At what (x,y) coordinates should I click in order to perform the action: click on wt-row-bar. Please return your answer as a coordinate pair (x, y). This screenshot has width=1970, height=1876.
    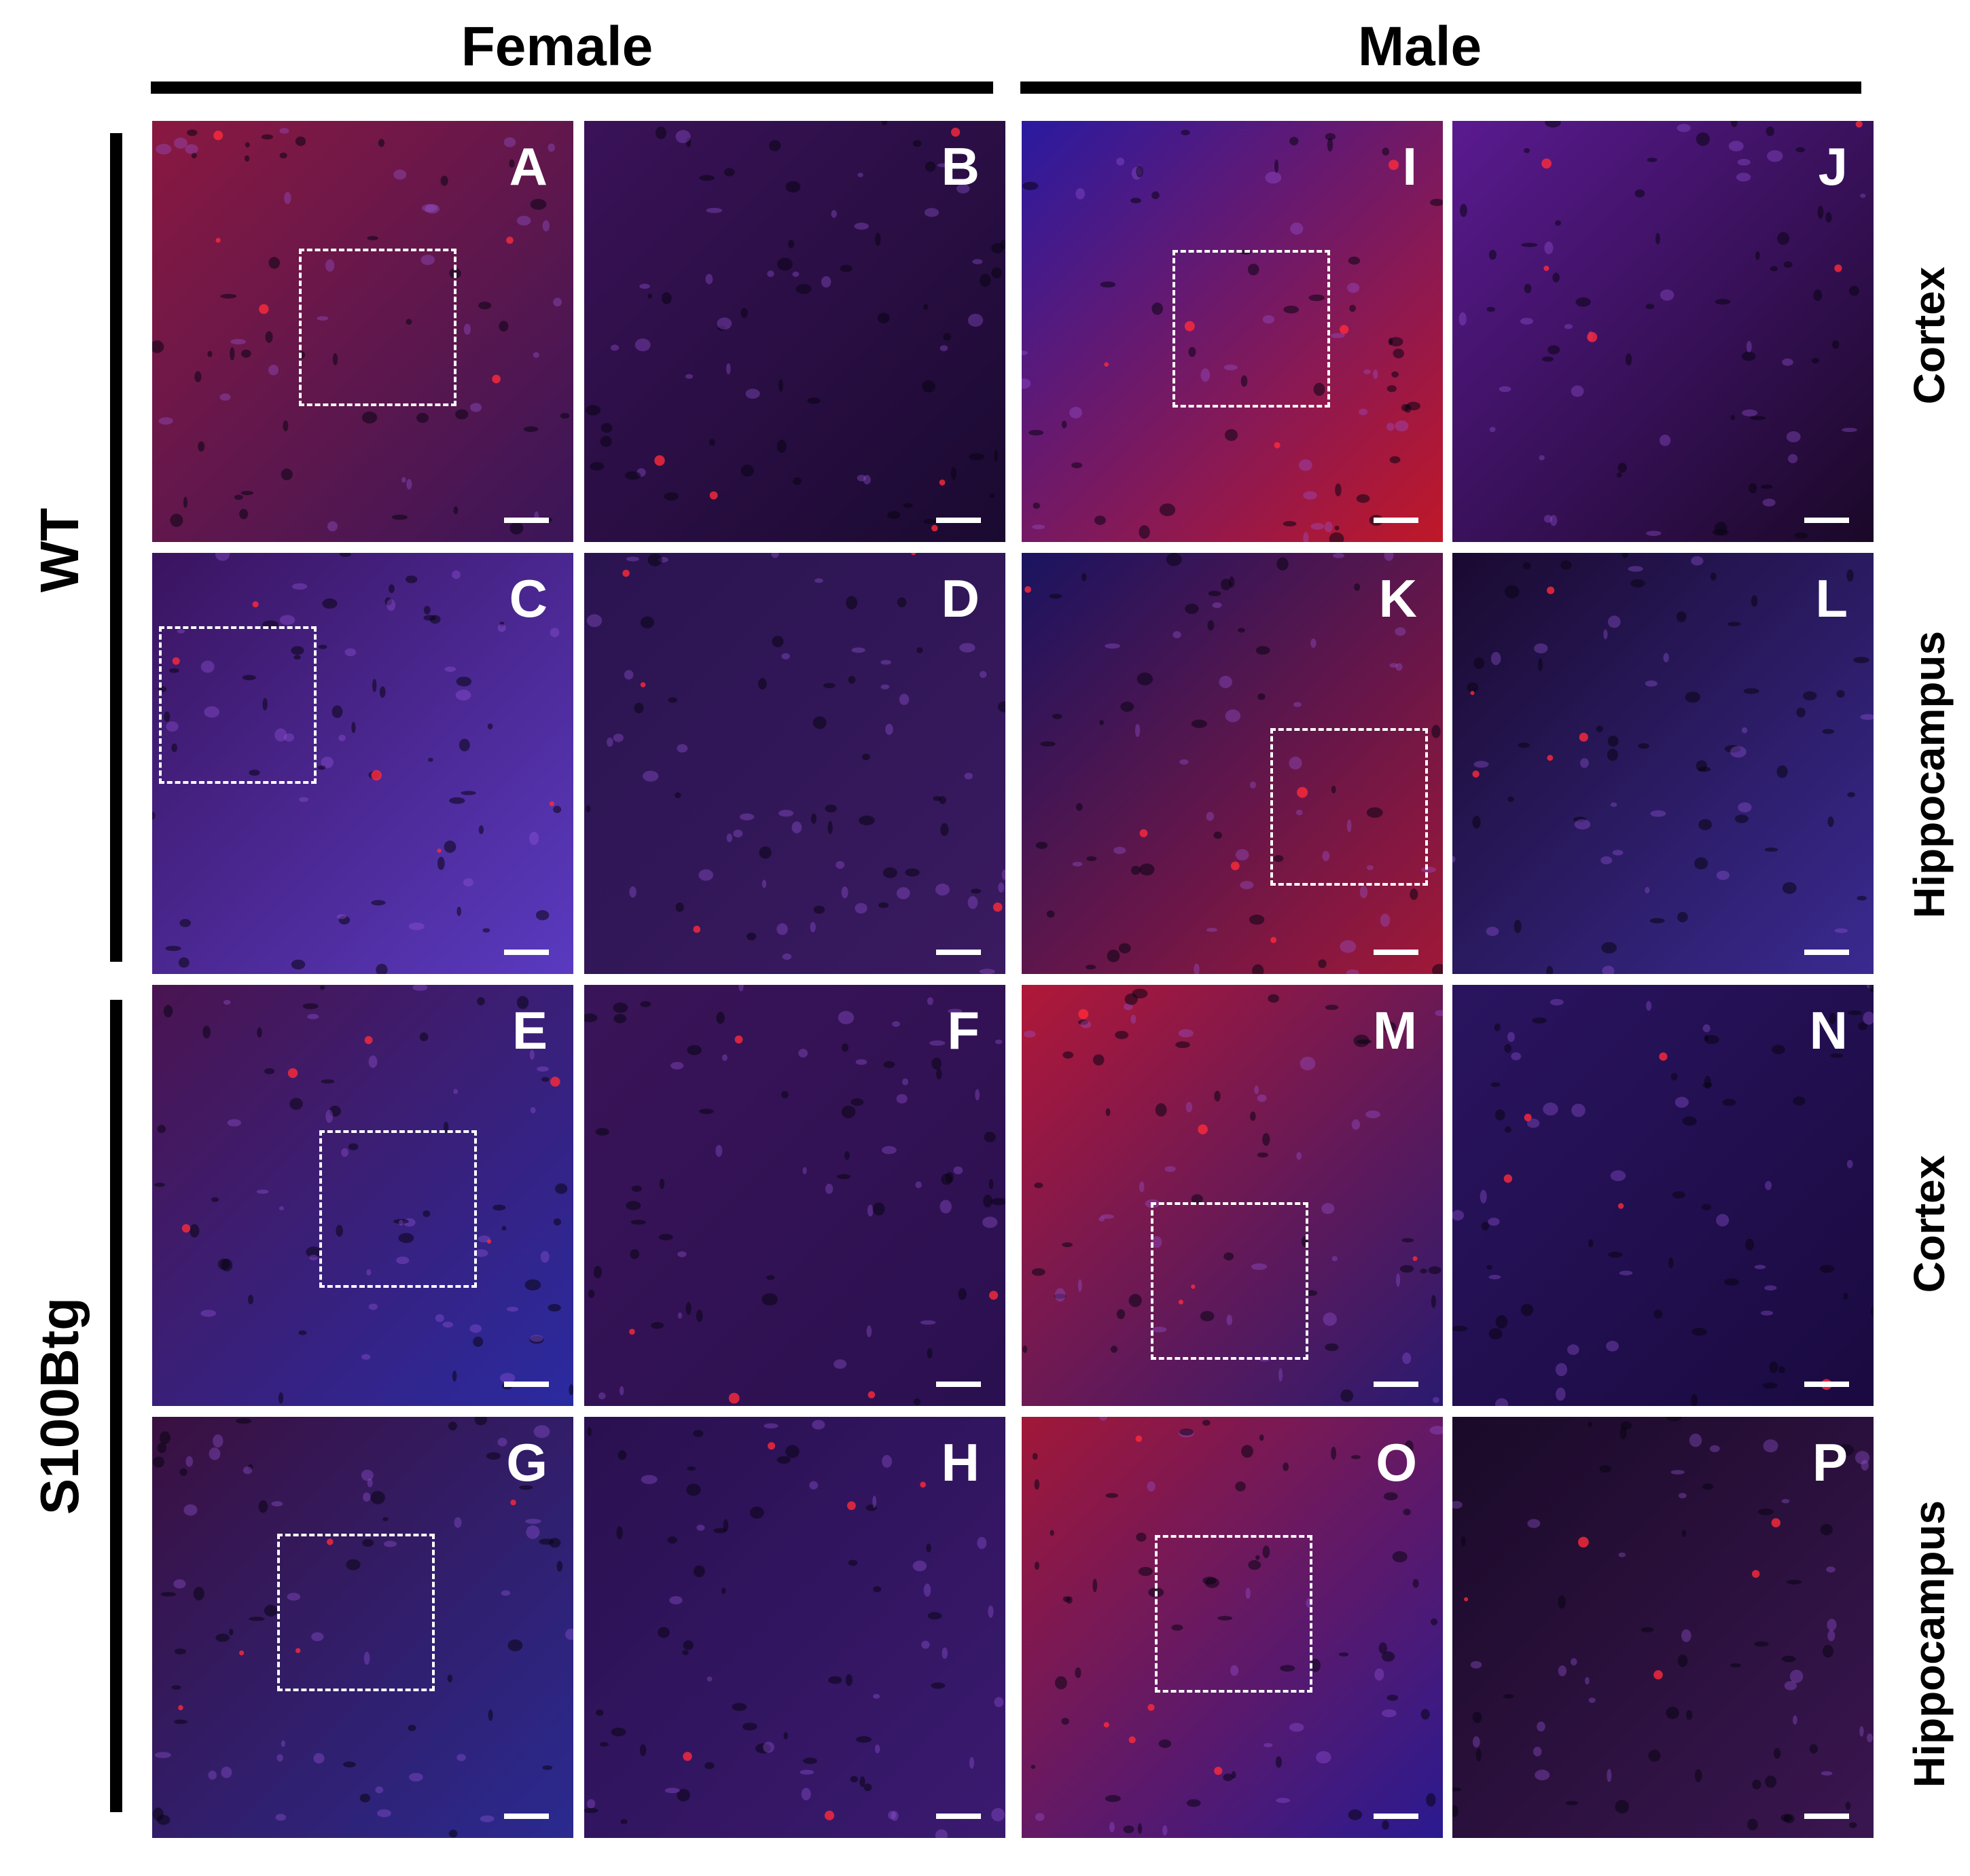
    Looking at the image, I should click on (116, 547).